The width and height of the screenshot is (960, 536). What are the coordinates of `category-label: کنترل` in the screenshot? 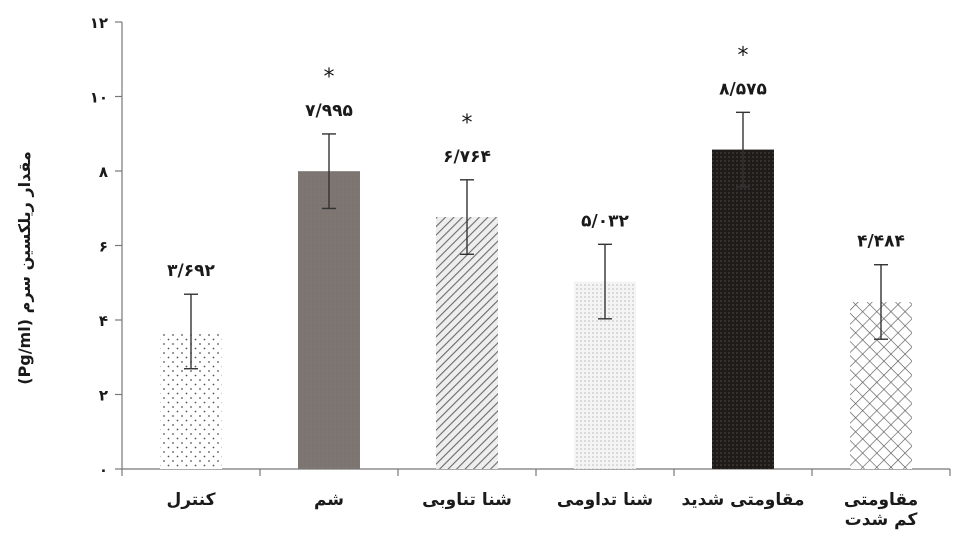 It's located at (190, 500).